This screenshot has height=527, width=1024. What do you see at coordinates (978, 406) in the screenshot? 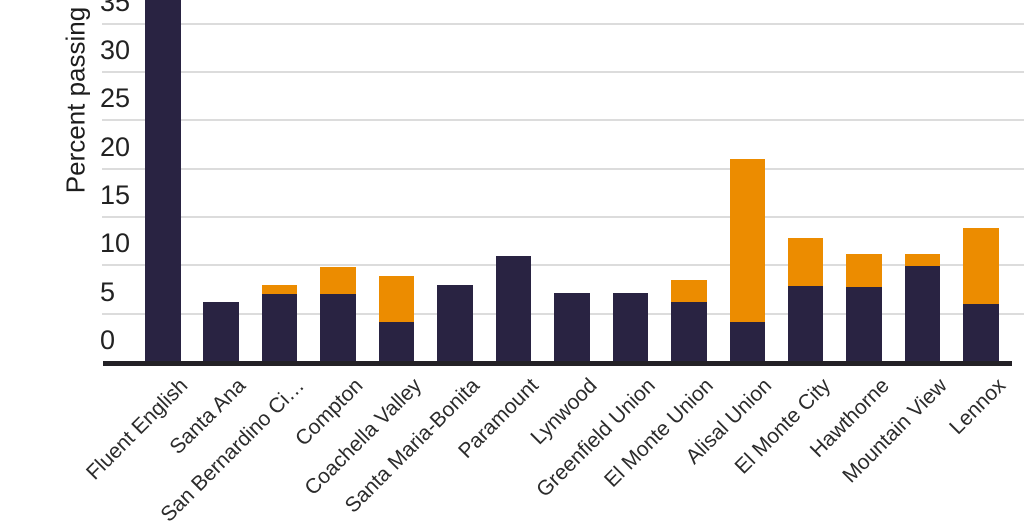
I see `x-category-label: Lennox` at bounding box center [978, 406].